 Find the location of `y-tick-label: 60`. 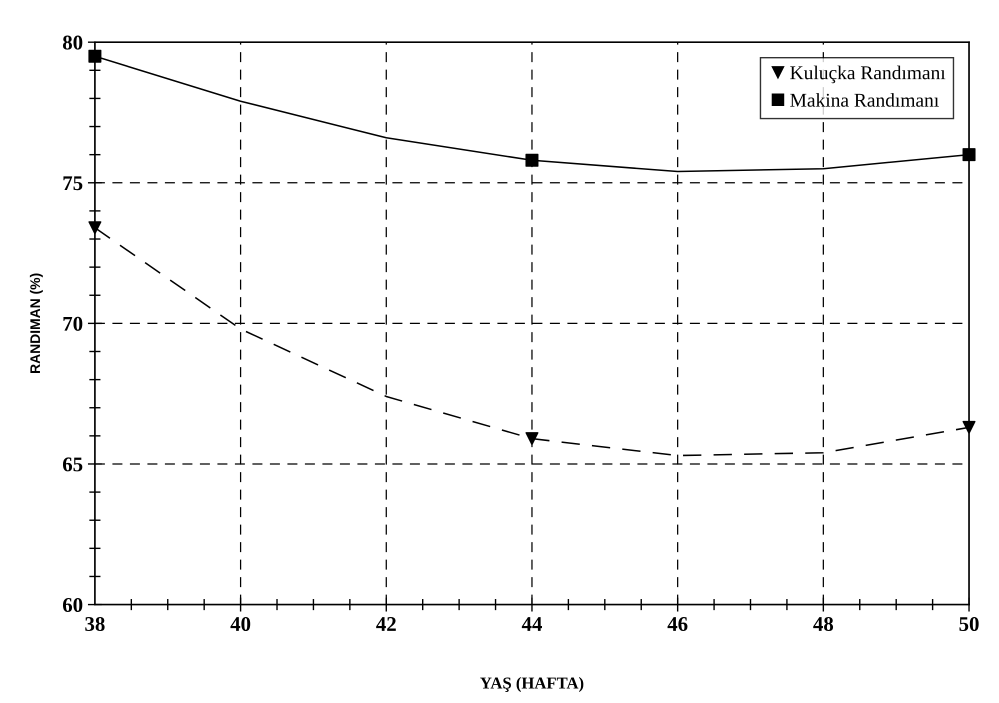

y-tick-label: 60 is located at coordinates (72, 605).